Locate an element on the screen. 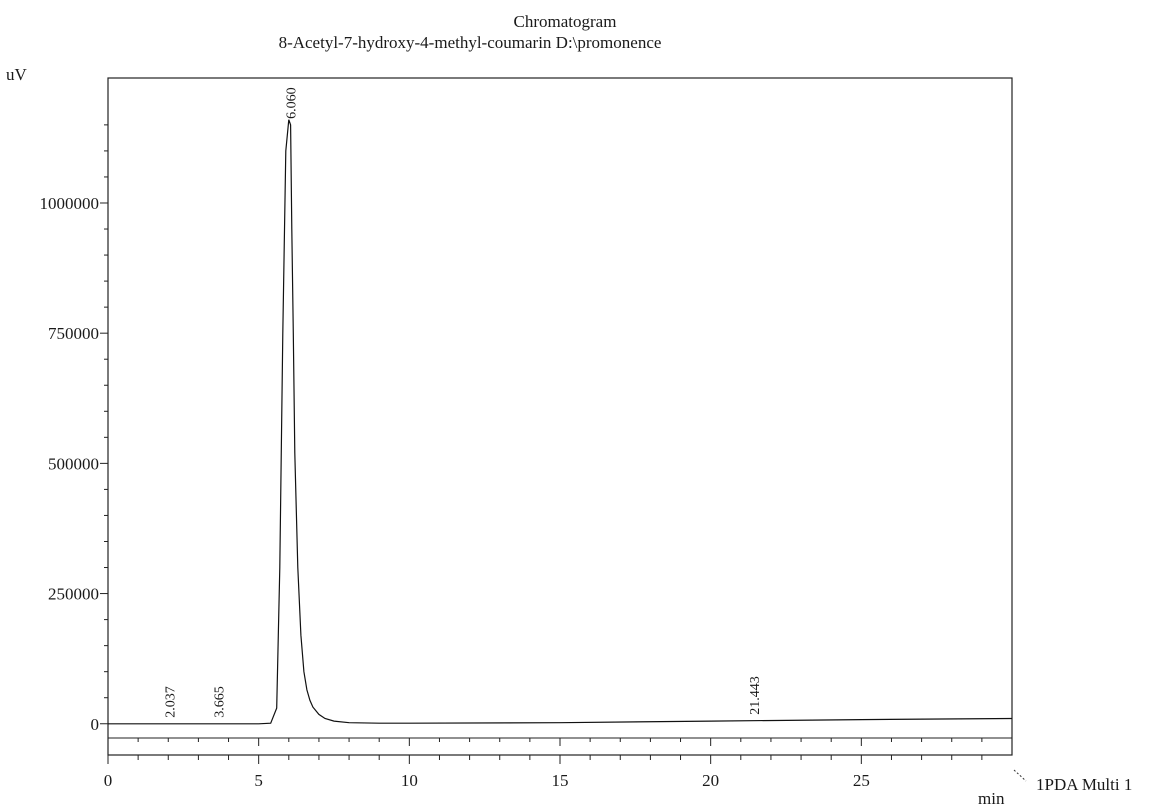 The width and height of the screenshot is (1162, 810). x-tick-label: 10 is located at coordinates (409, 780).